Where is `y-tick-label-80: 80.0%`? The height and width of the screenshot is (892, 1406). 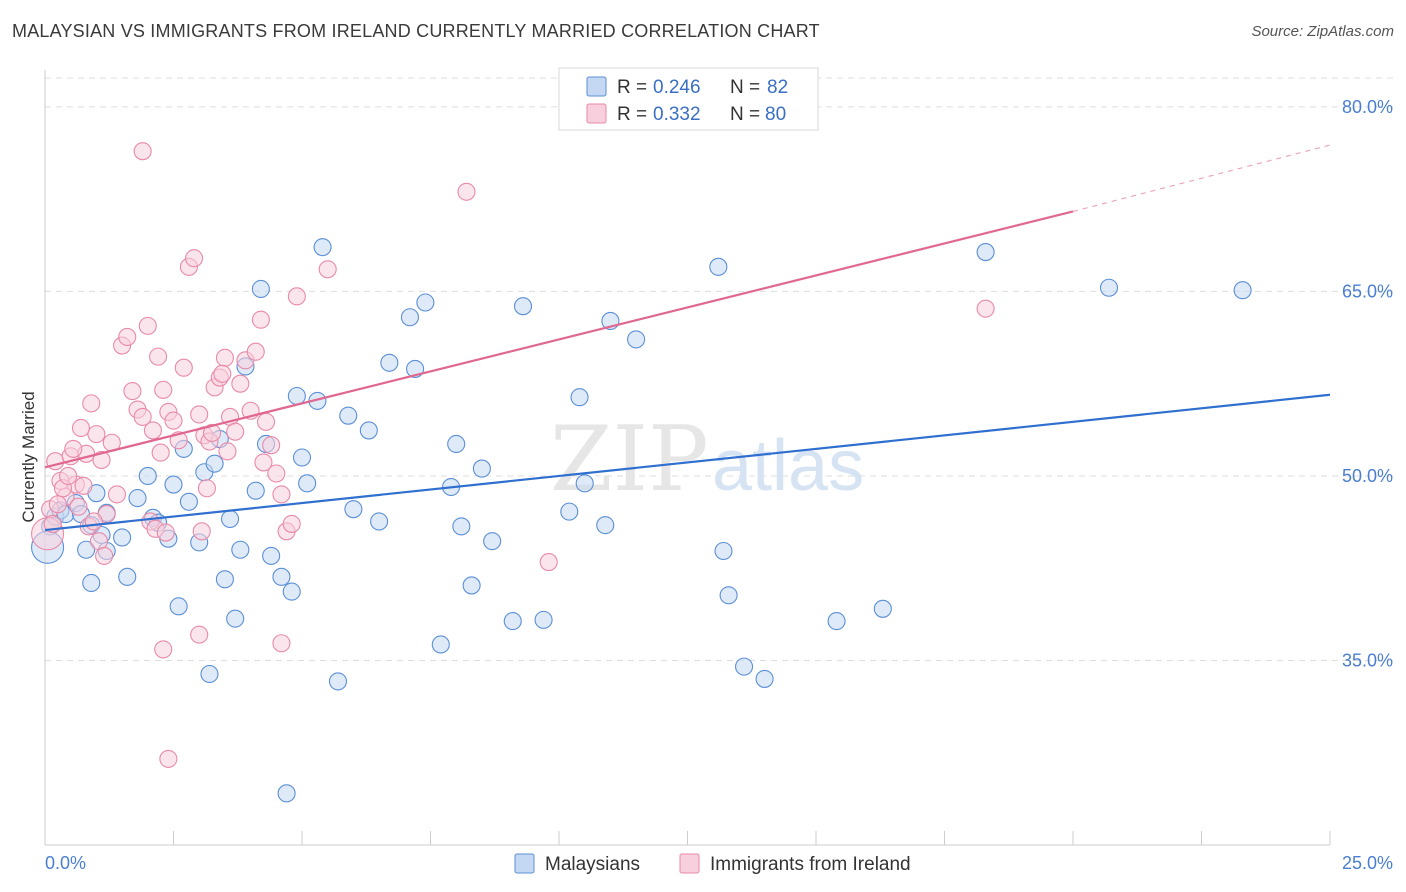
y-tick-label-80: 80.0% is located at coordinates (1367, 107).